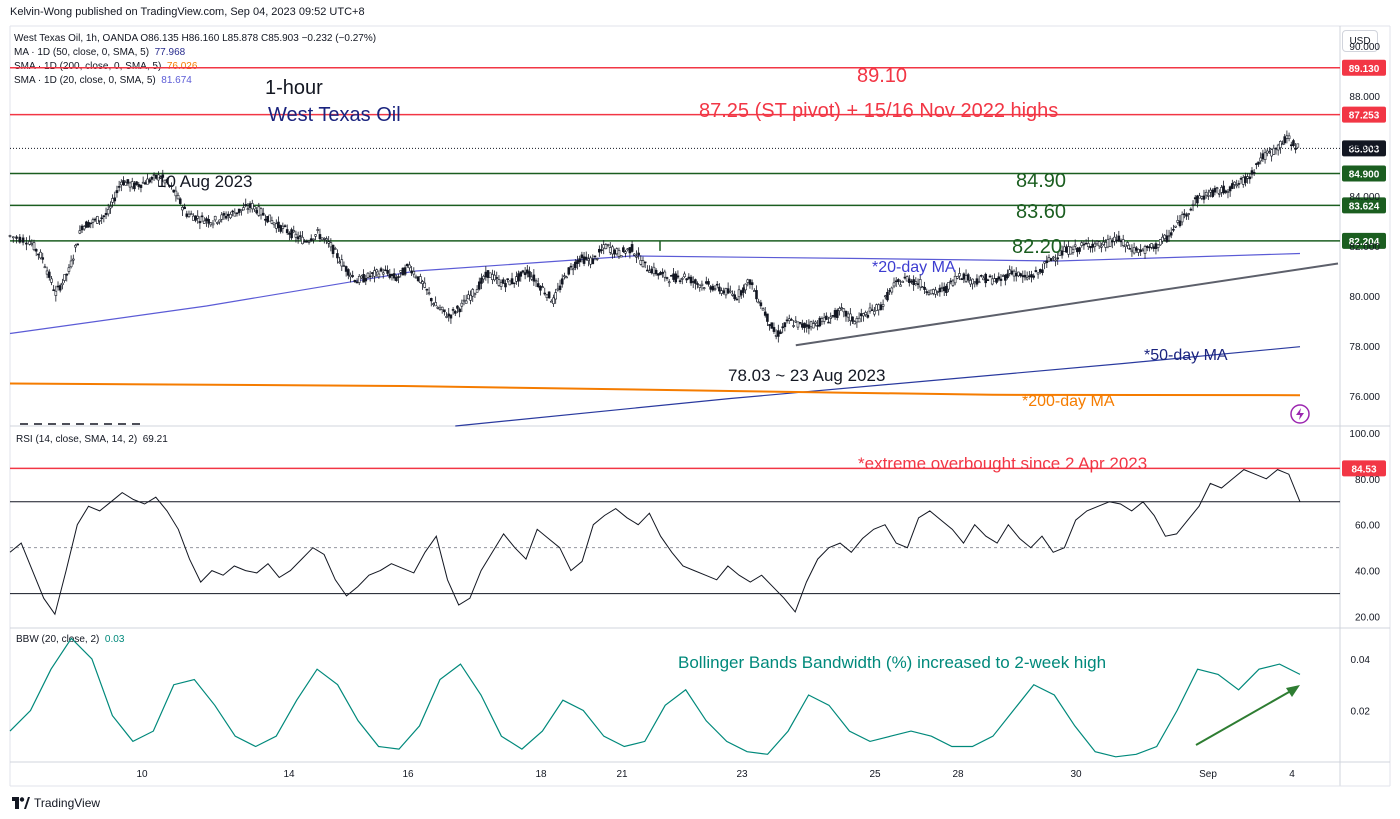  Describe the element at coordinates (58, 639) in the screenshot. I see `bbw-legend-label: BBW (20, close, 2)` at that location.